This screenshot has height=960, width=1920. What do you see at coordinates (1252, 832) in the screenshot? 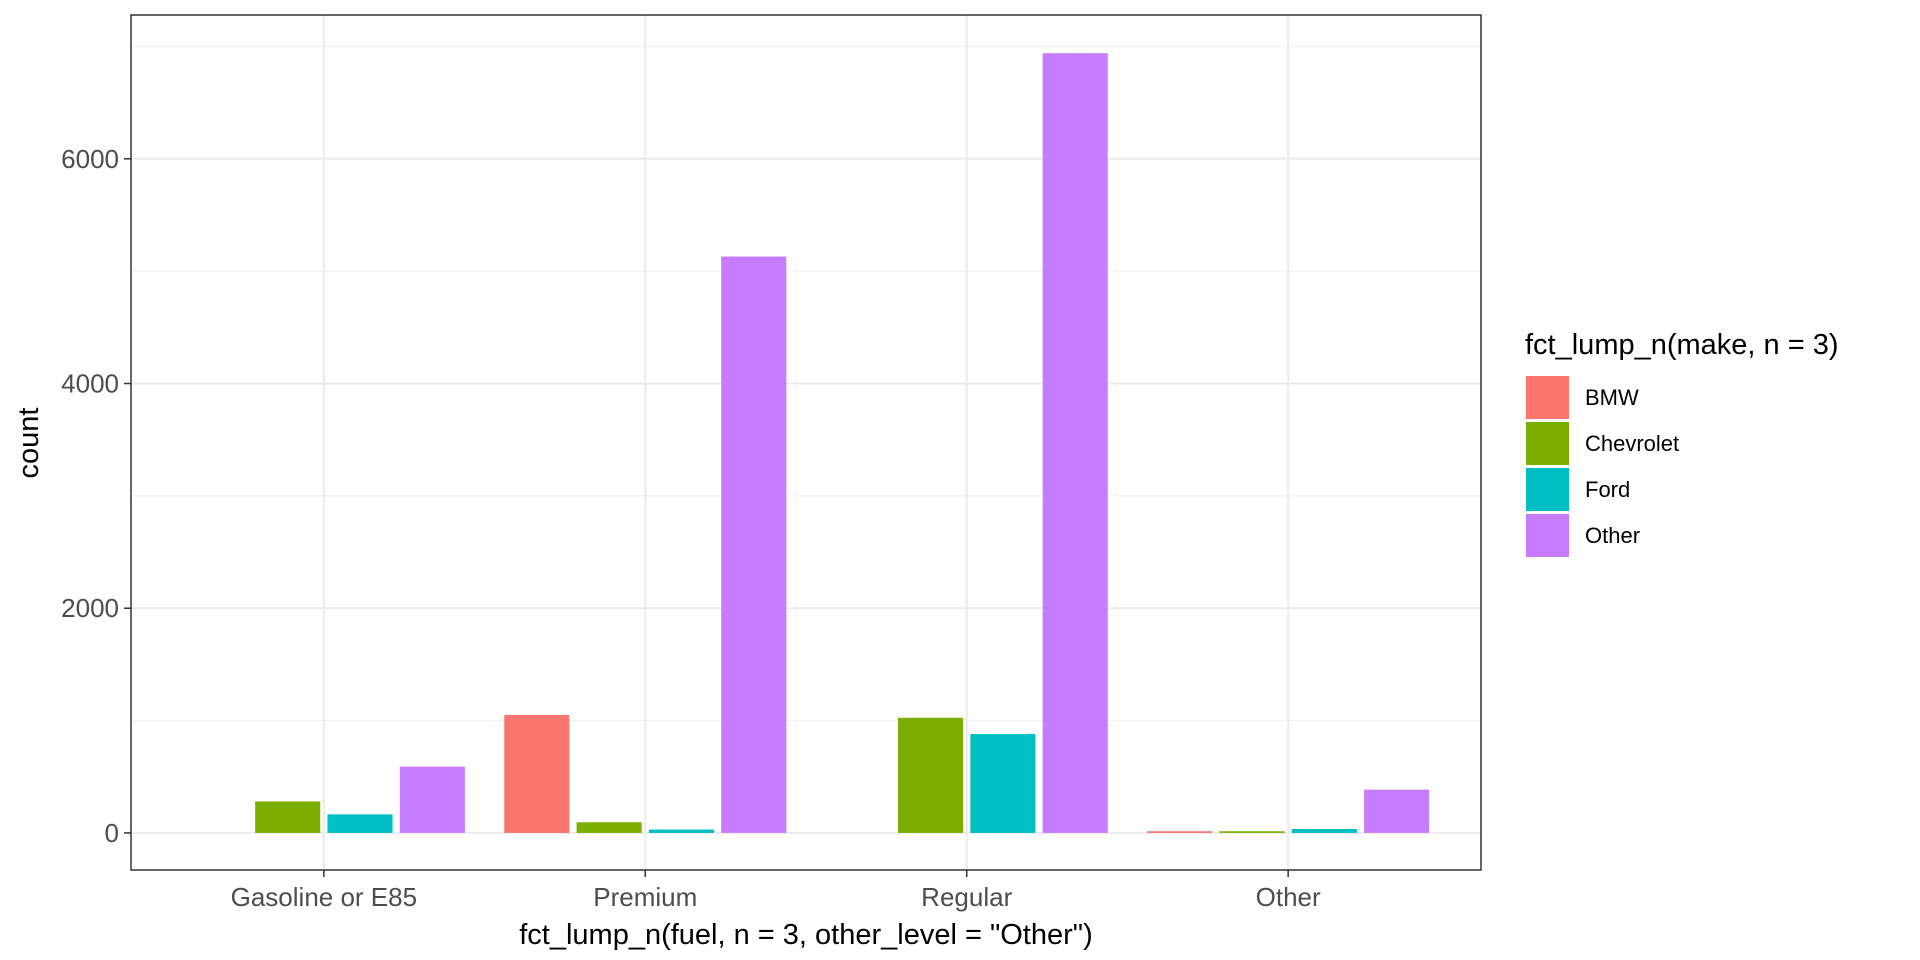
I see `bar-chevrolet-other` at bounding box center [1252, 832].